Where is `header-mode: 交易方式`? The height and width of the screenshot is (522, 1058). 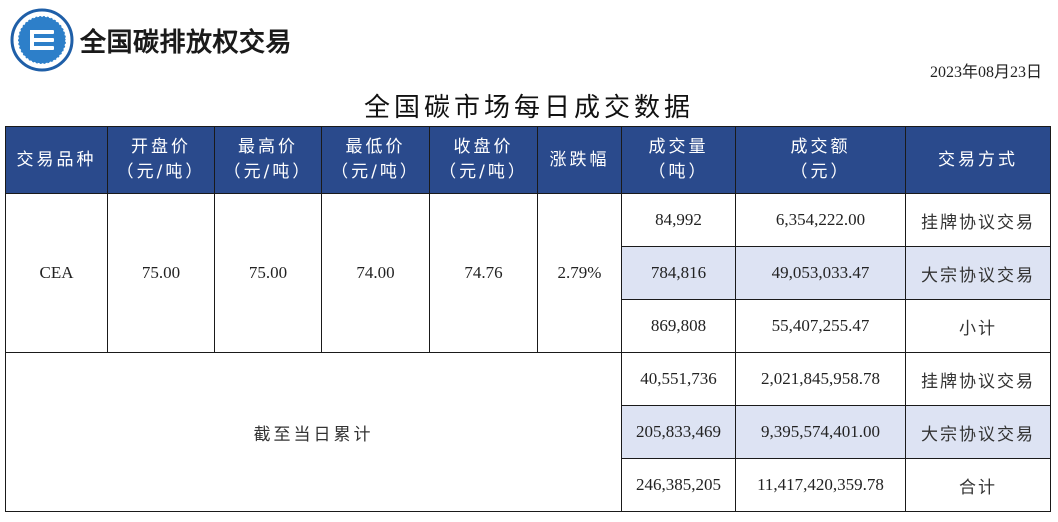 header-mode: 交易方式 is located at coordinates (978, 160).